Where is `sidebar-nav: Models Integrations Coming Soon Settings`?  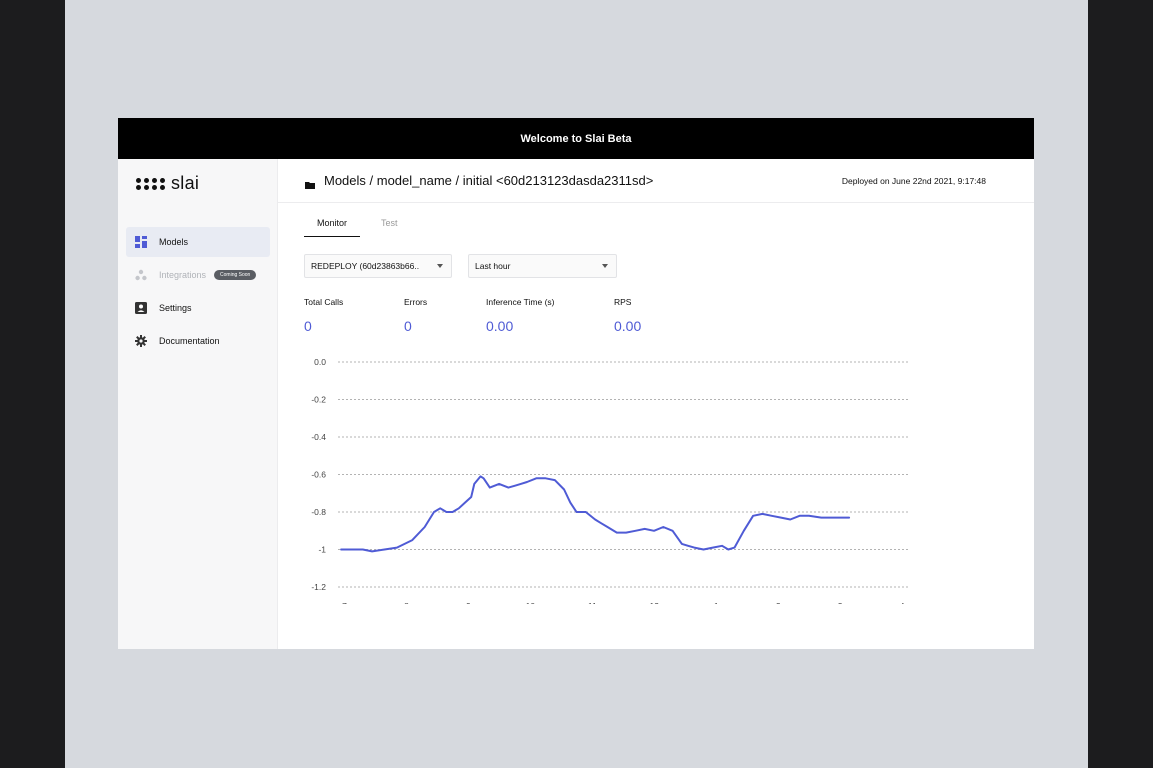 sidebar-nav: Models Integrations Coming Soon Settings is located at coordinates (198, 293).